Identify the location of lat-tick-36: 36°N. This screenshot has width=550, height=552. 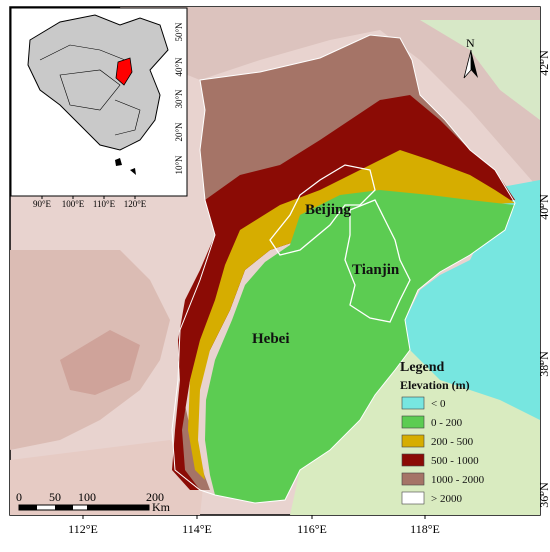
(543, 495).